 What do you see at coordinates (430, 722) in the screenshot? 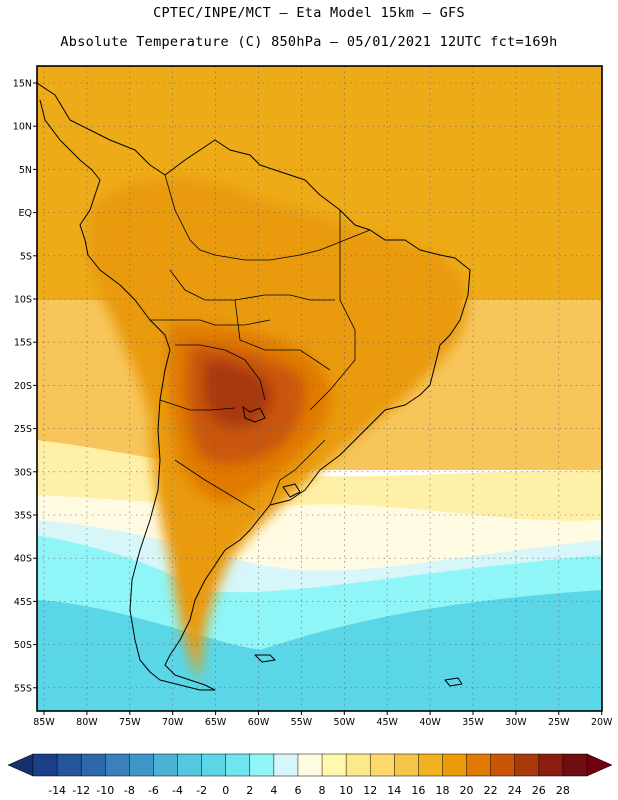
I see `longitude-label: 40W` at bounding box center [430, 722].